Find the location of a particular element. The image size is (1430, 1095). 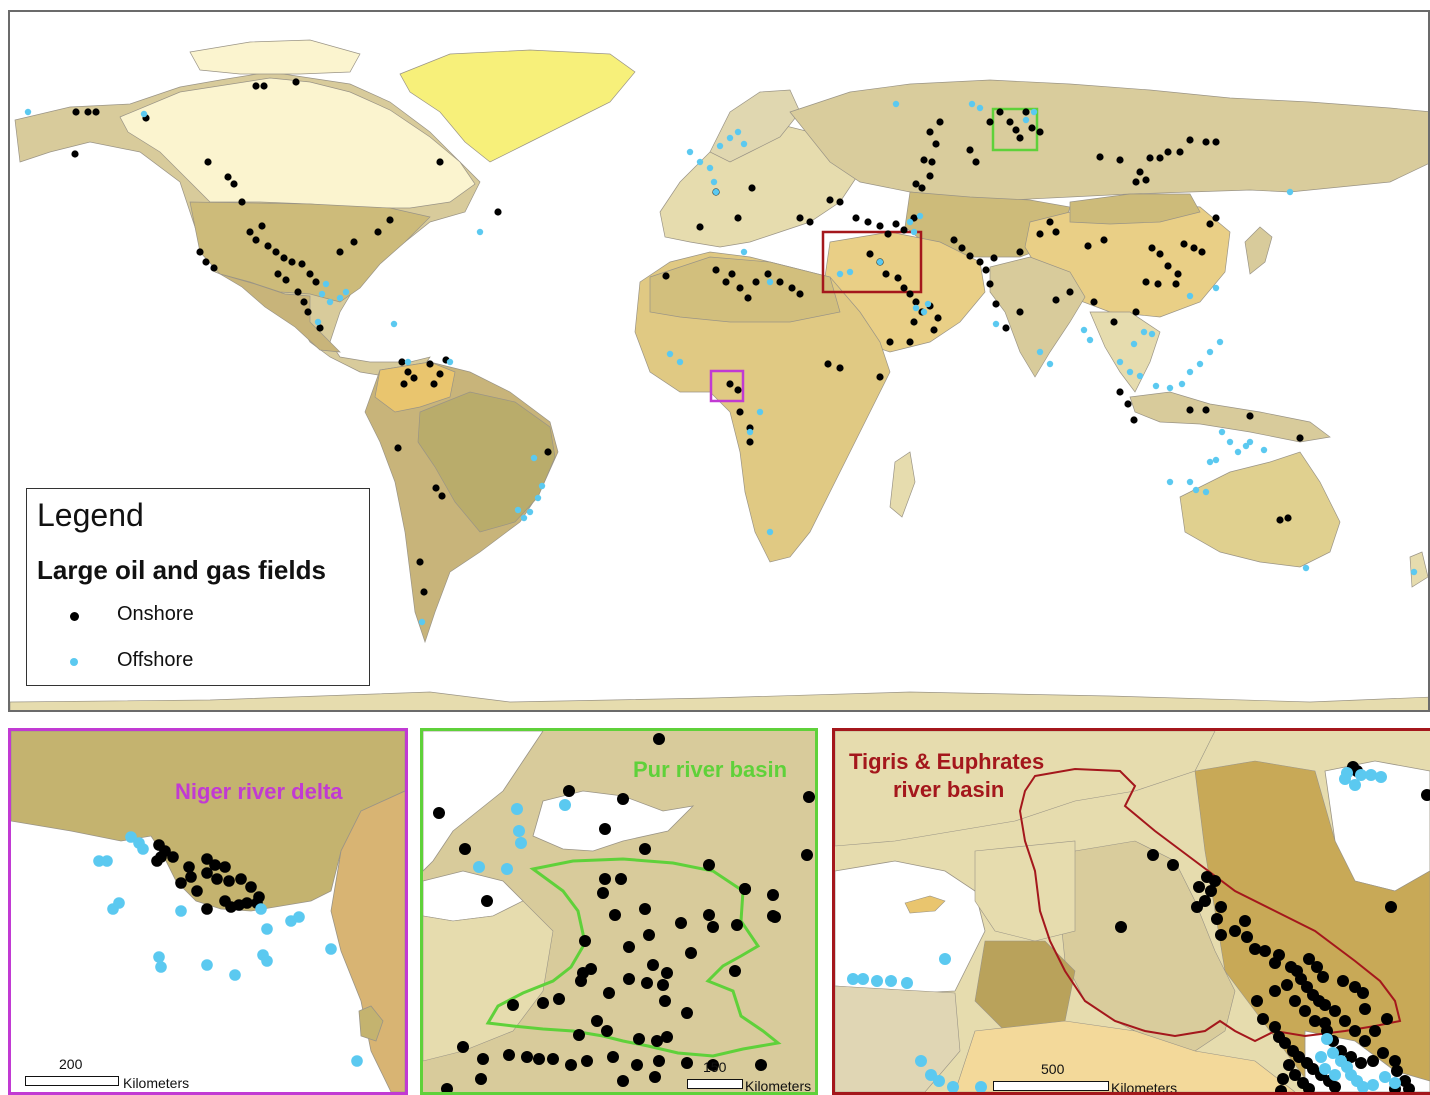

saudi-arabia-land is located at coordinates (1125, 1056).